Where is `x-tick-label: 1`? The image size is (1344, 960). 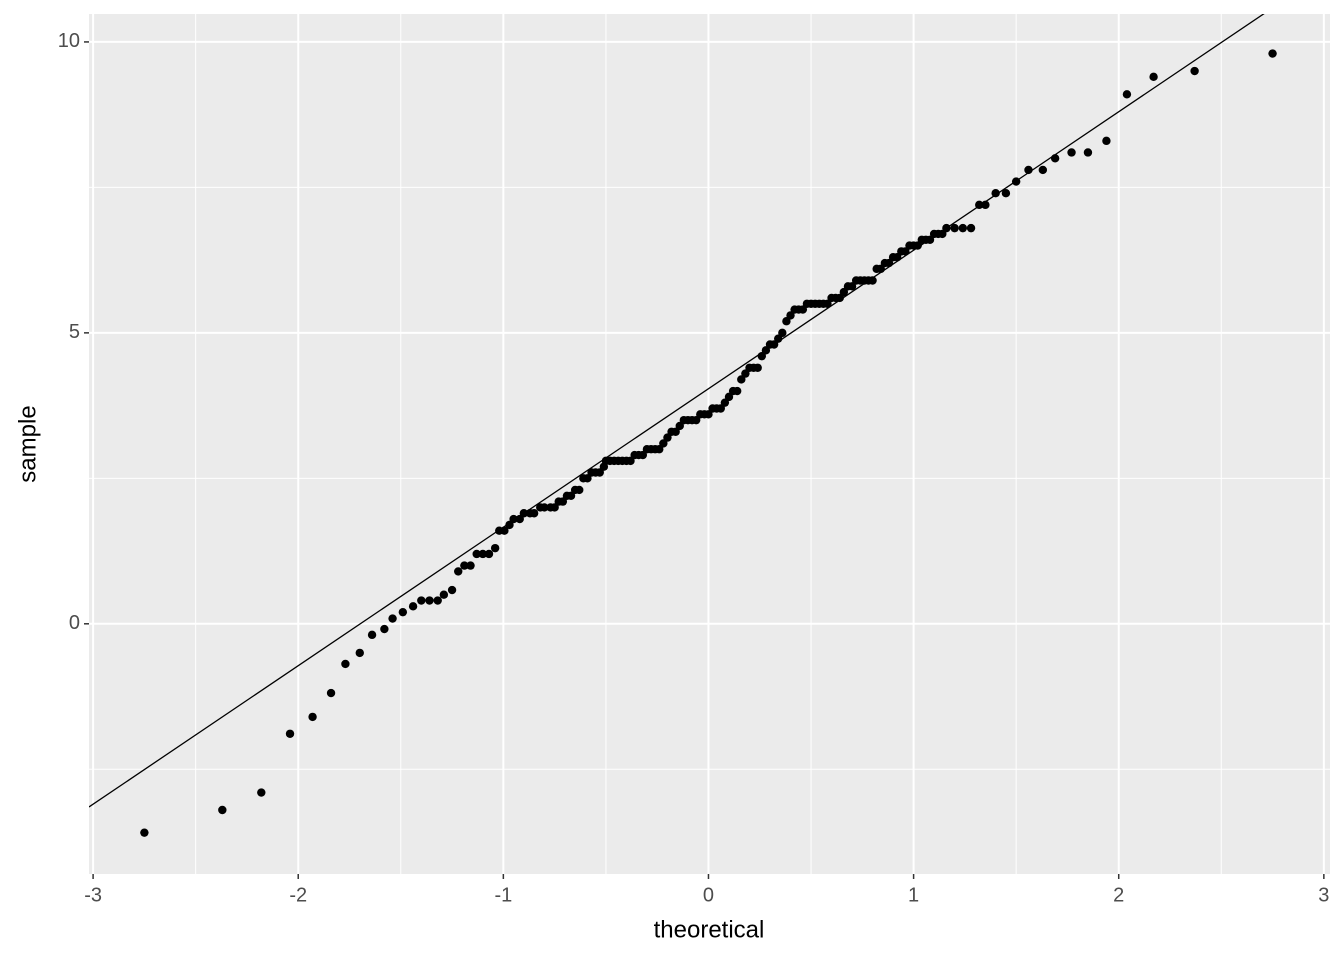 x-tick-label: 1 is located at coordinates (913, 895).